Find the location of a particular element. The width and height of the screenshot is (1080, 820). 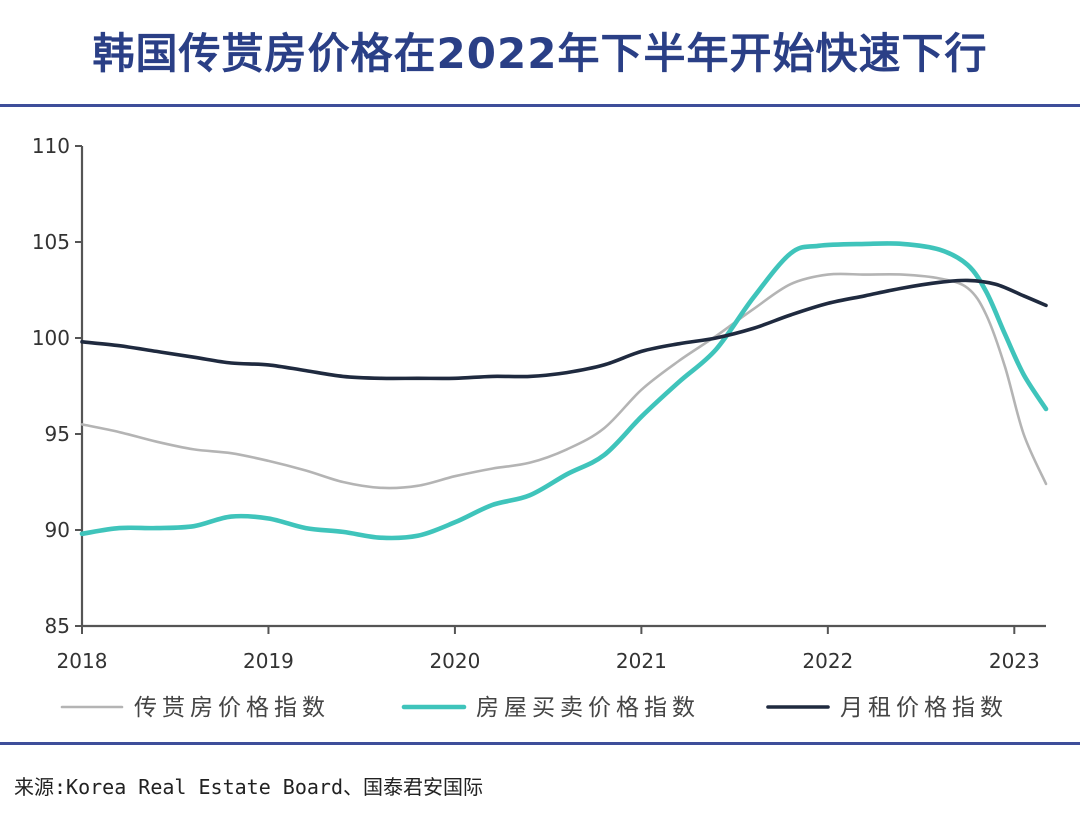

legend-label-1: 传贳房价格指数 is located at coordinates (232, 708).